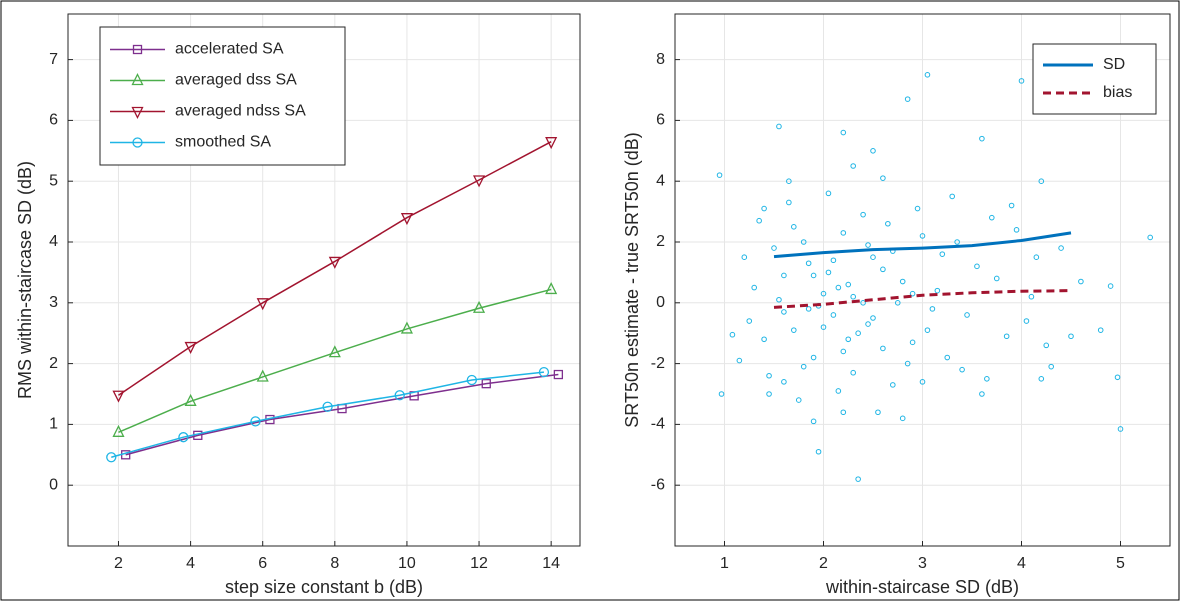 The height and width of the screenshot is (601, 1180). Describe the element at coordinates (53, 120) in the screenshot. I see `y-tick-label: 6` at that location.